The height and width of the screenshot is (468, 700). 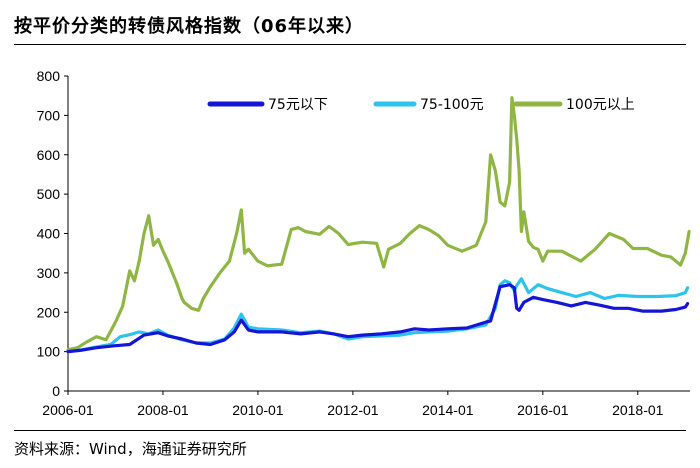 What do you see at coordinates (543, 410) in the screenshot?
I see `x-tick-label: 2016-01` at bounding box center [543, 410].